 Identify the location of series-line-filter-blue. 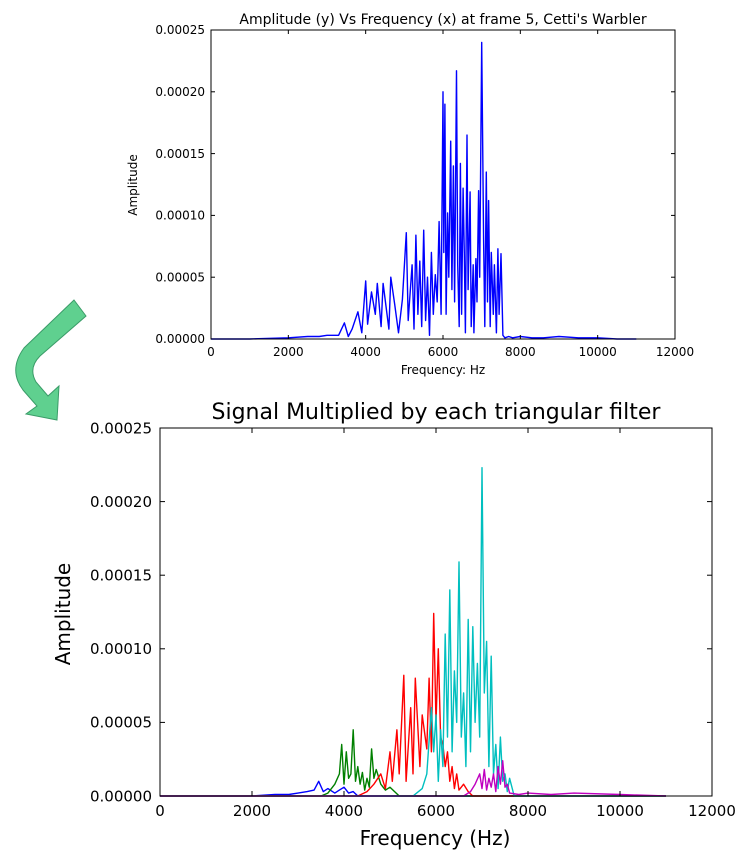
(413, 788).